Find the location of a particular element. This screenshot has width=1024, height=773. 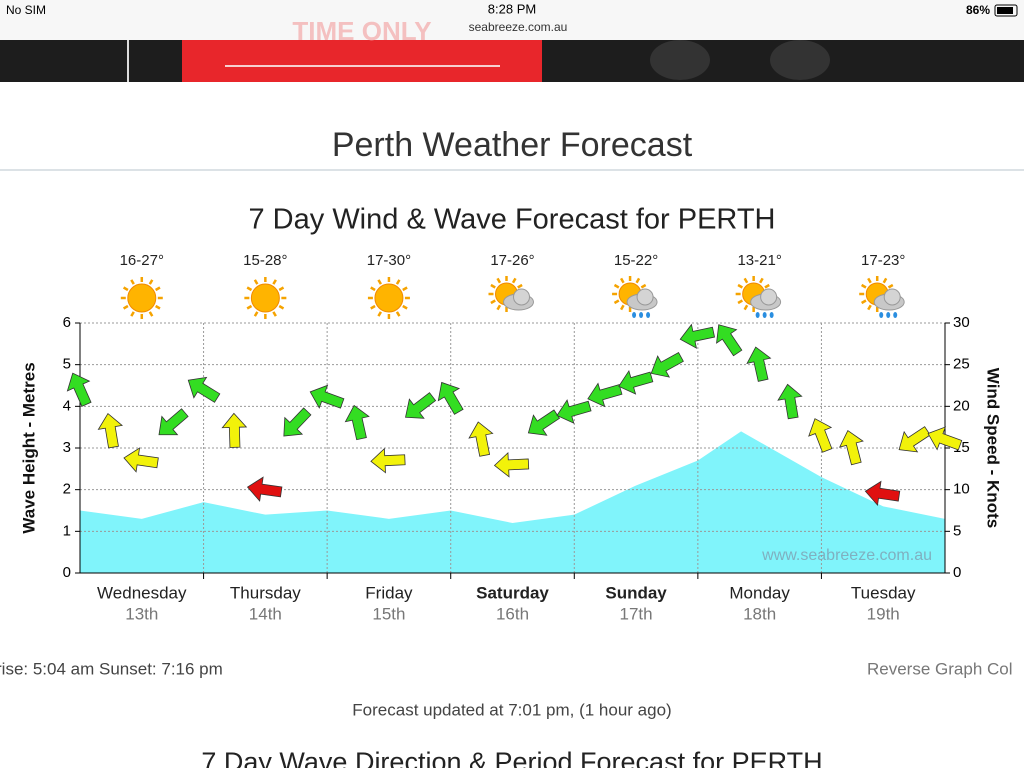

day-label: Monday is located at coordinates (759, 592).